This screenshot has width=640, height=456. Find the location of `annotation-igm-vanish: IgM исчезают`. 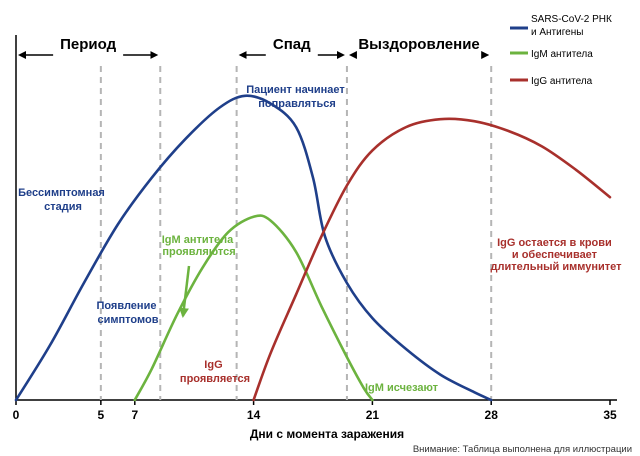

annotation-igm-vanish: IgM исчезают is located at coordinates (402, 388).